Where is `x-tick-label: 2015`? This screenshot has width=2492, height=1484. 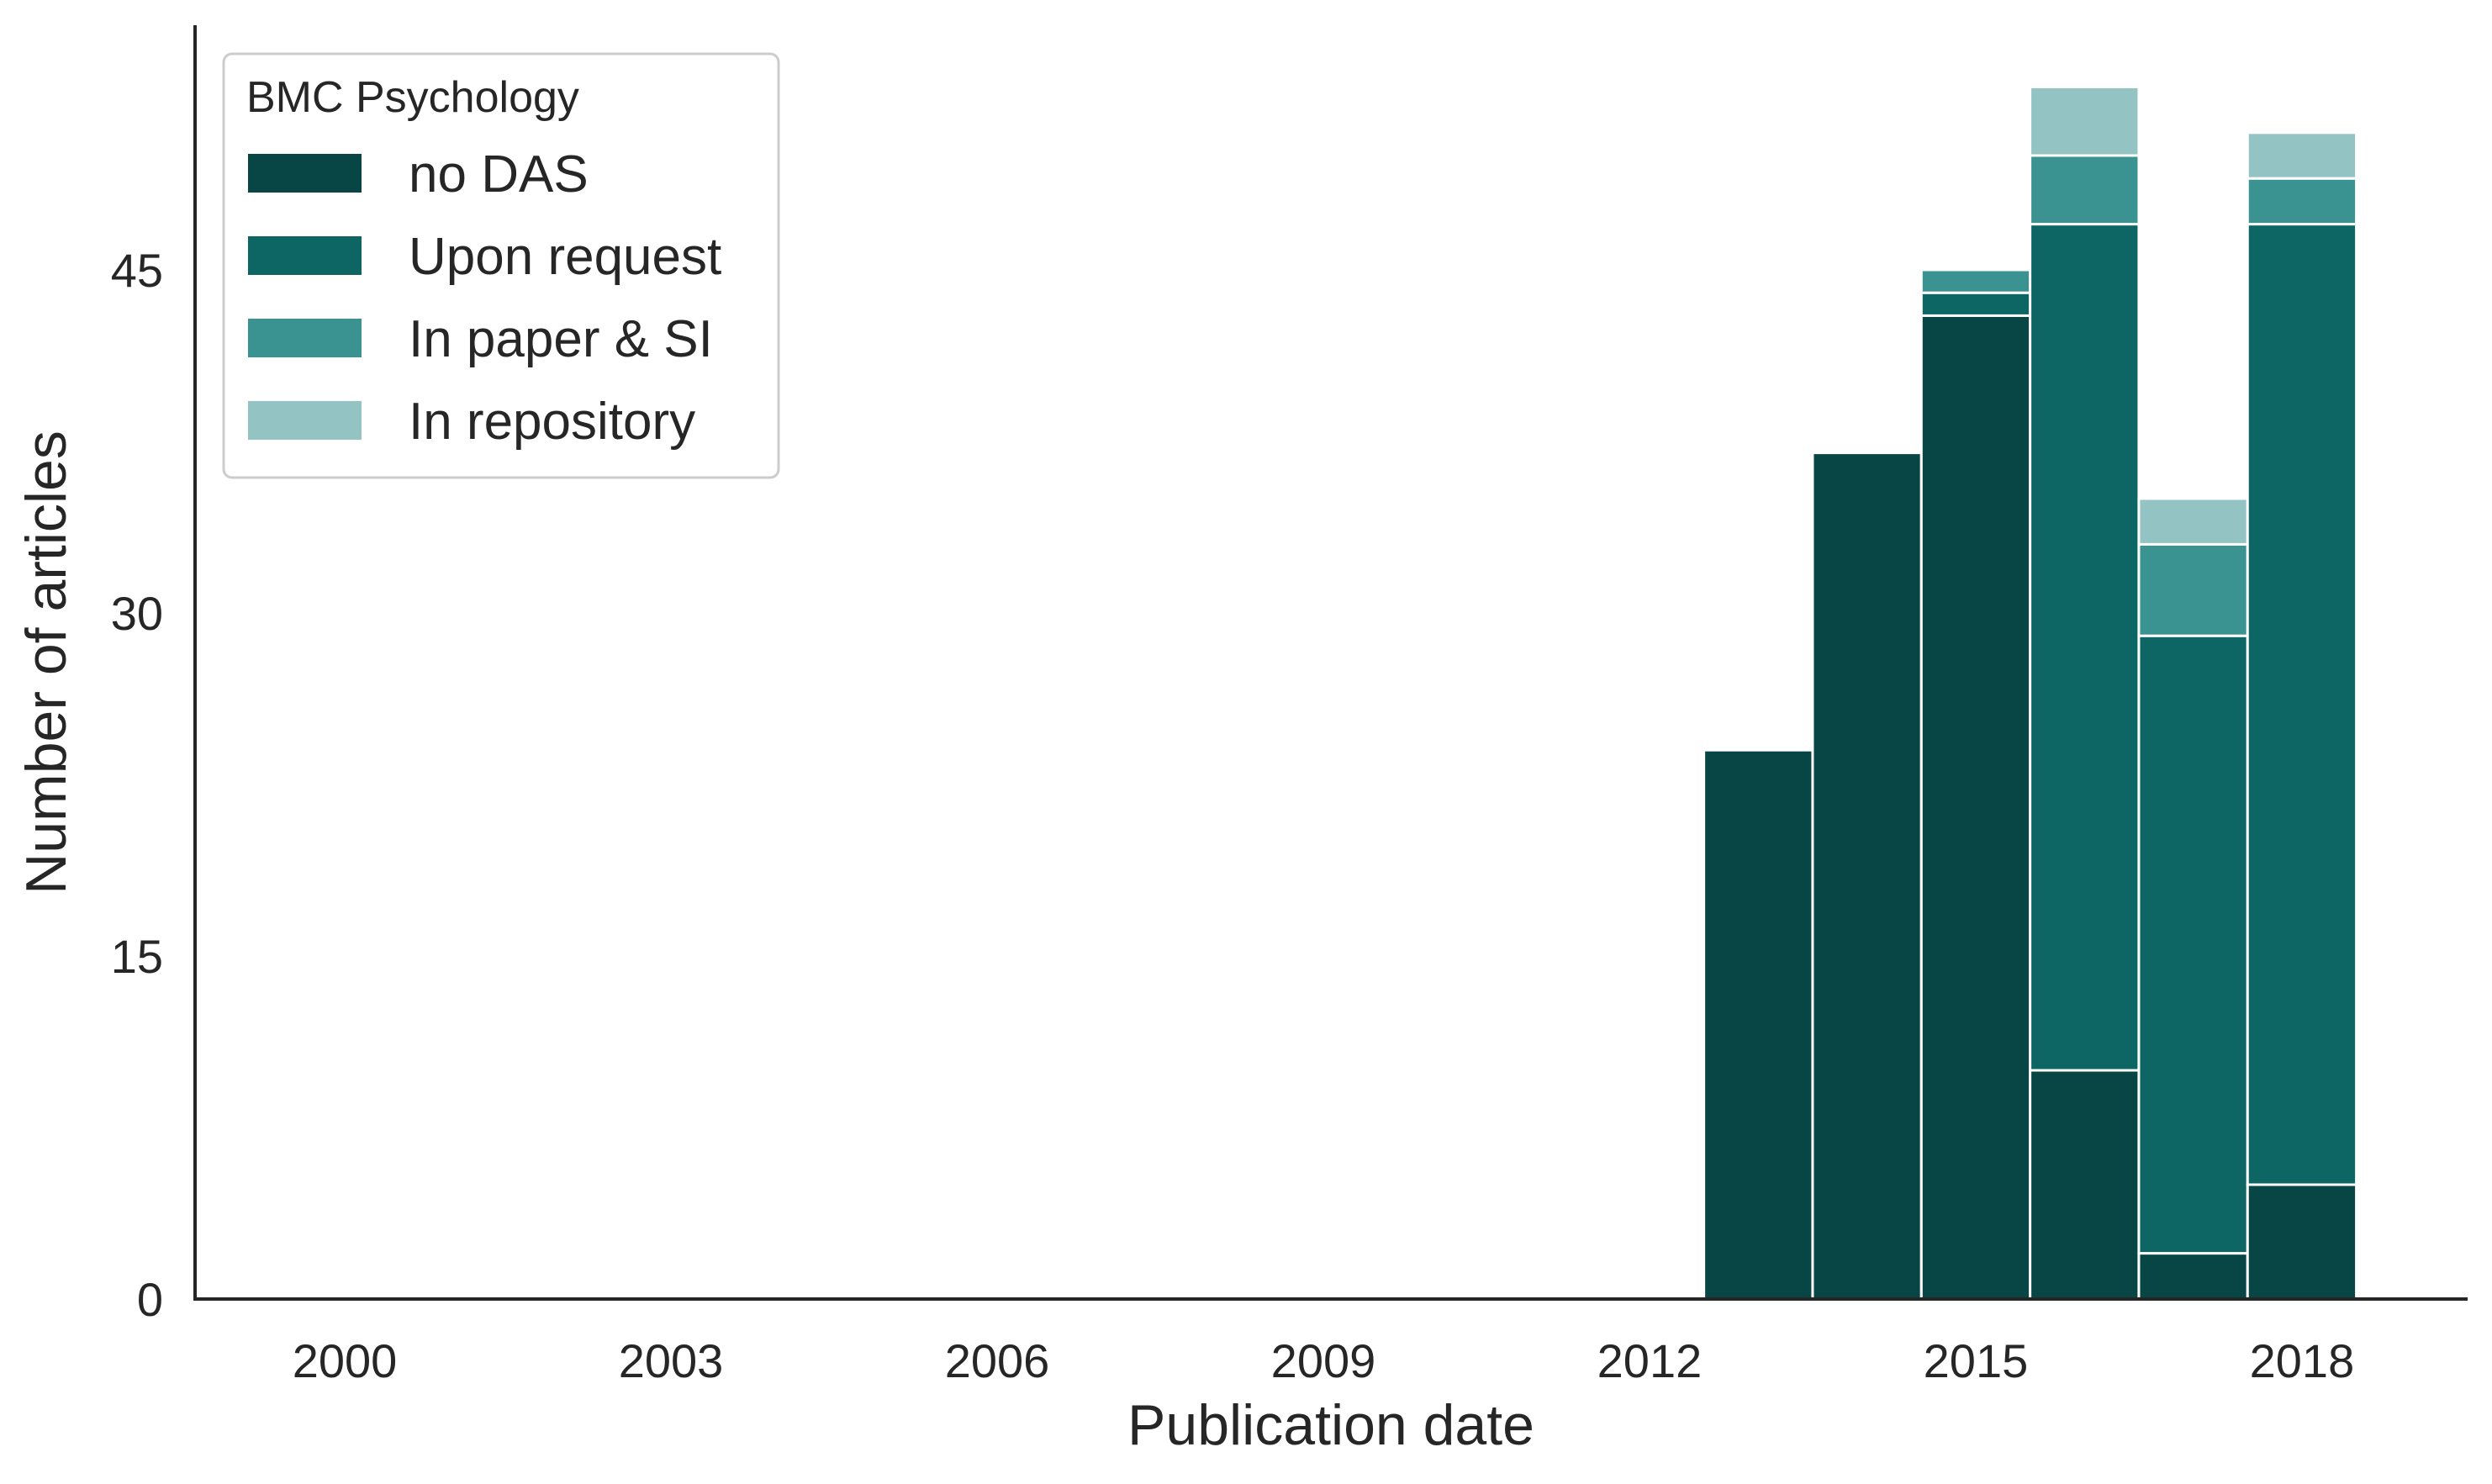 x-tick-label: 2015 is located at coordinates (1976, 1360).